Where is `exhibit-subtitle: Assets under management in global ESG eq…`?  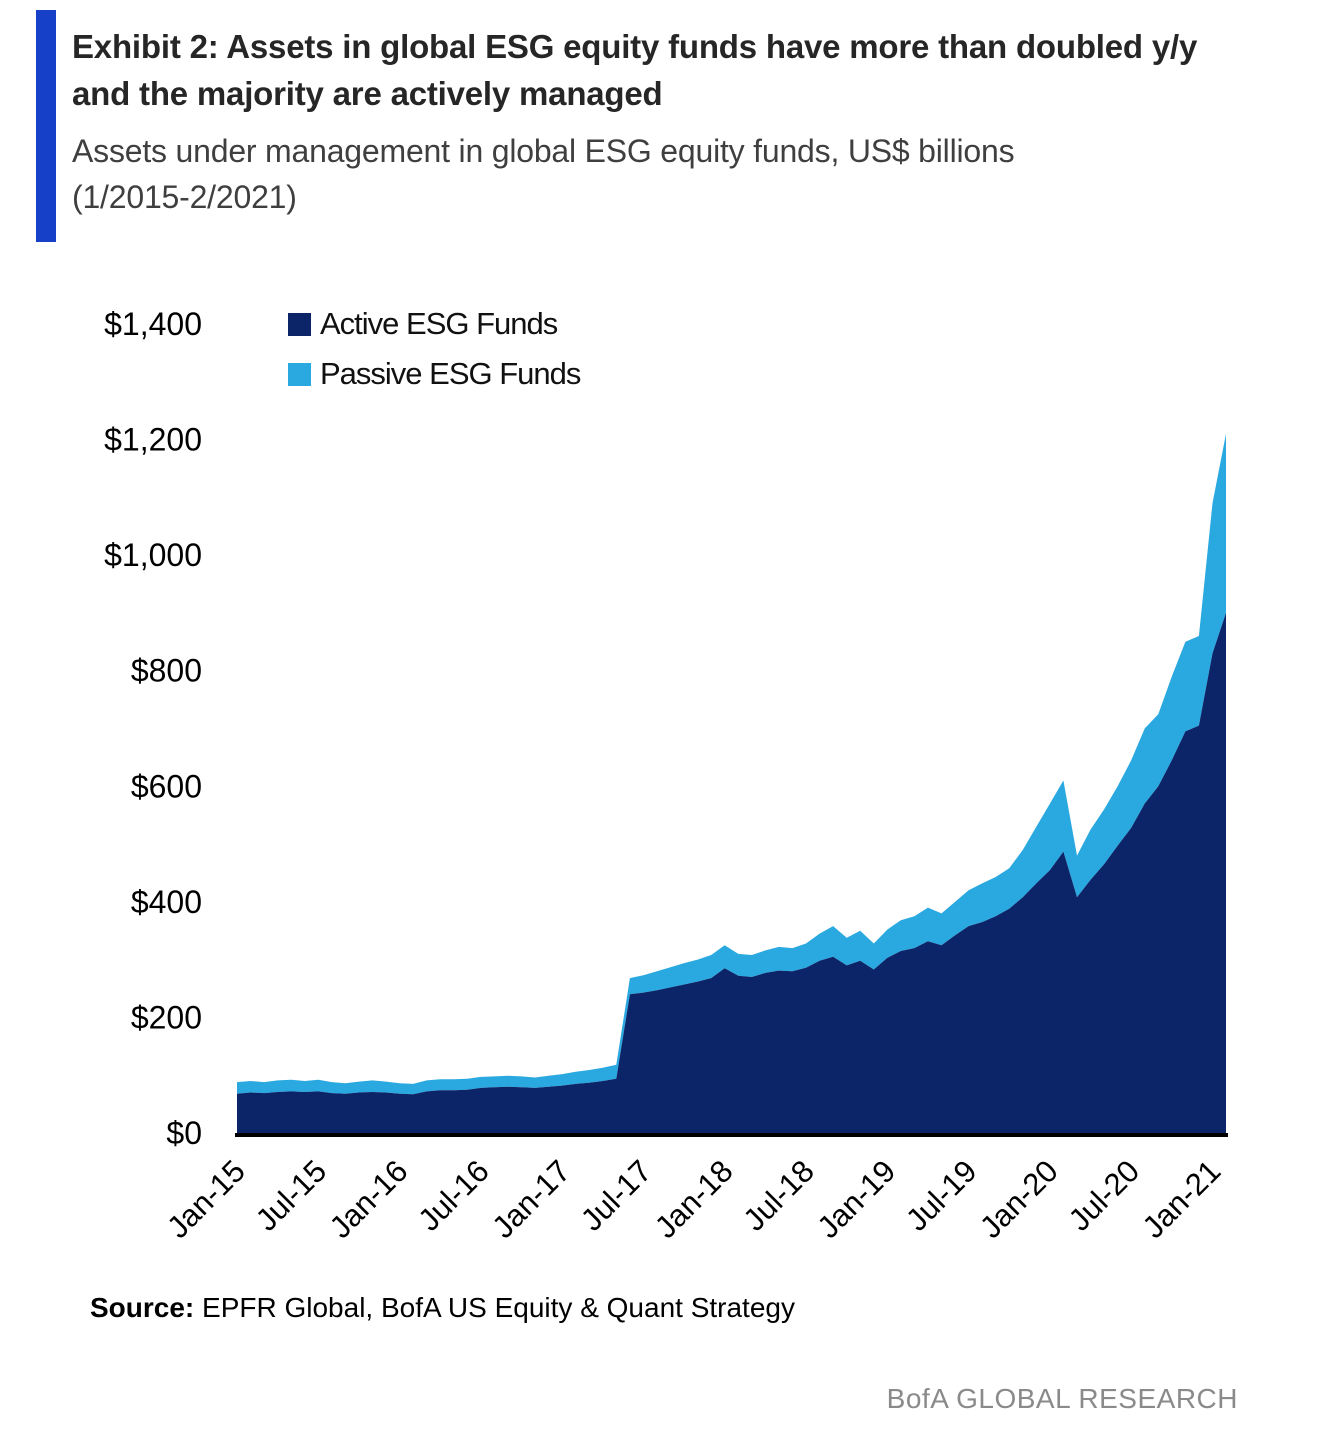
exhibit-subtitle: Assets under management in global ESG eq… is located at coordinates (543, 174).